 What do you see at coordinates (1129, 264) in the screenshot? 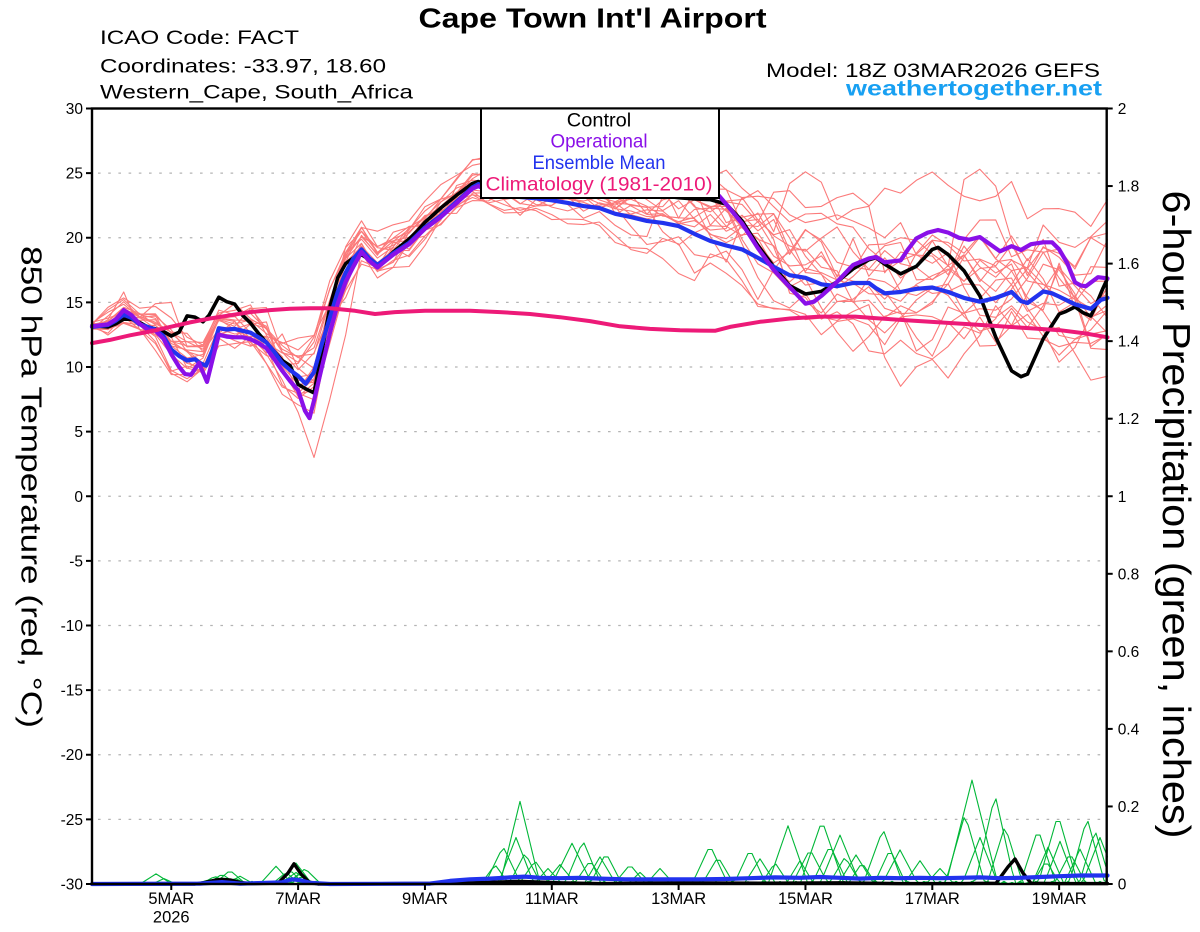
I see `svg-text: 1.6` at bounding box center [1129, 264].